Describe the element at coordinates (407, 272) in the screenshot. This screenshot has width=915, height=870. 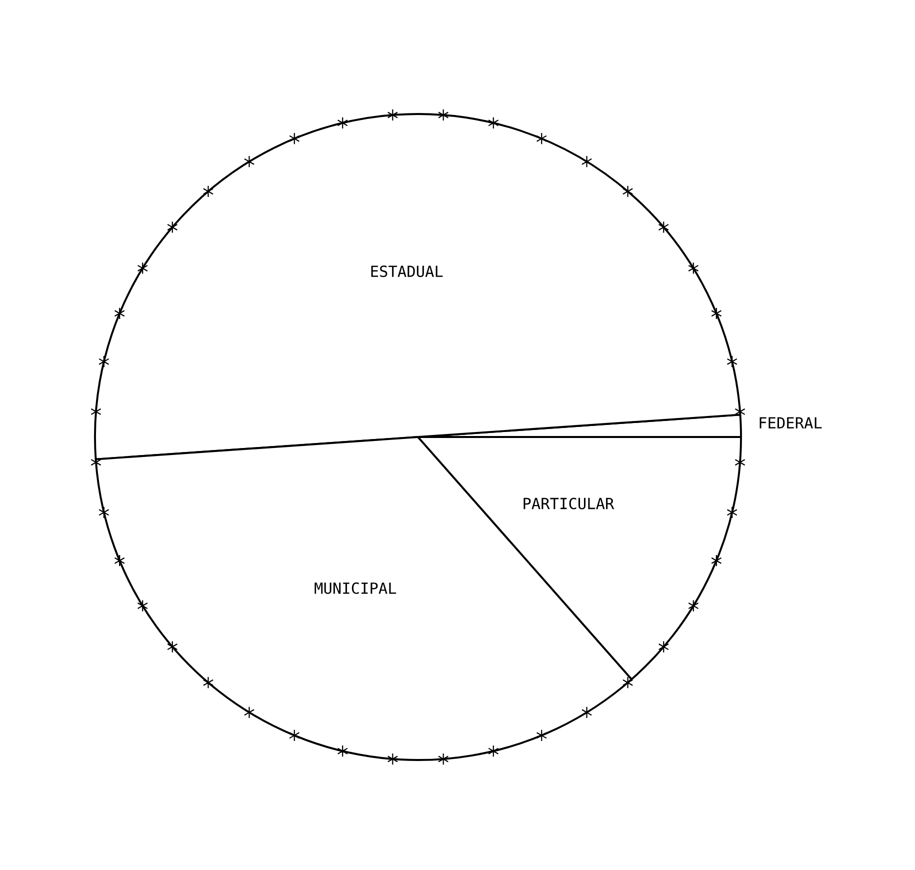
I see `slice-label: ESTADUAL` at that location.